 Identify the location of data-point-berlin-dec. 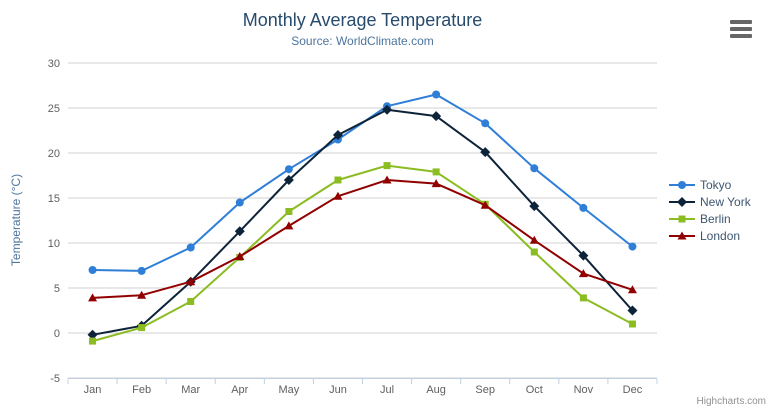
(632, 324).